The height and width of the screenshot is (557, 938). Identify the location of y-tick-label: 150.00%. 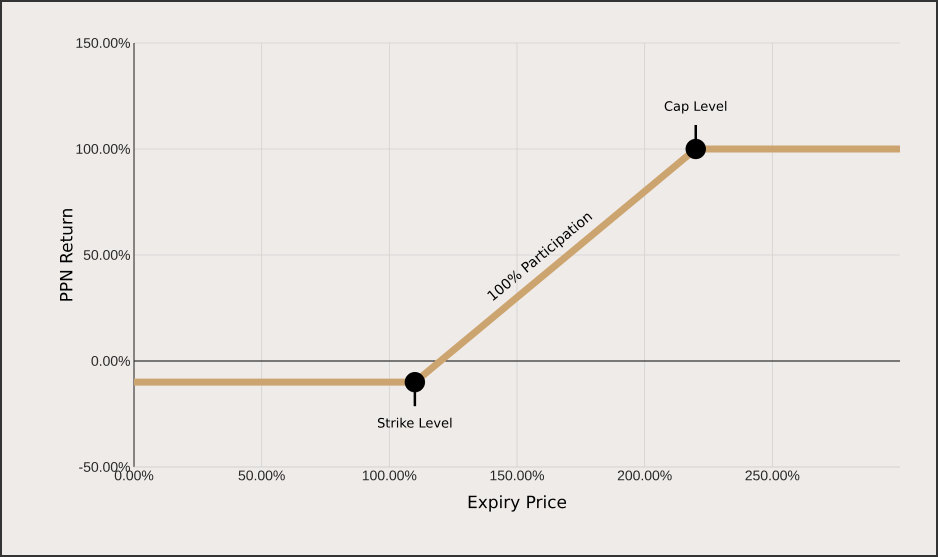
(103, 43).